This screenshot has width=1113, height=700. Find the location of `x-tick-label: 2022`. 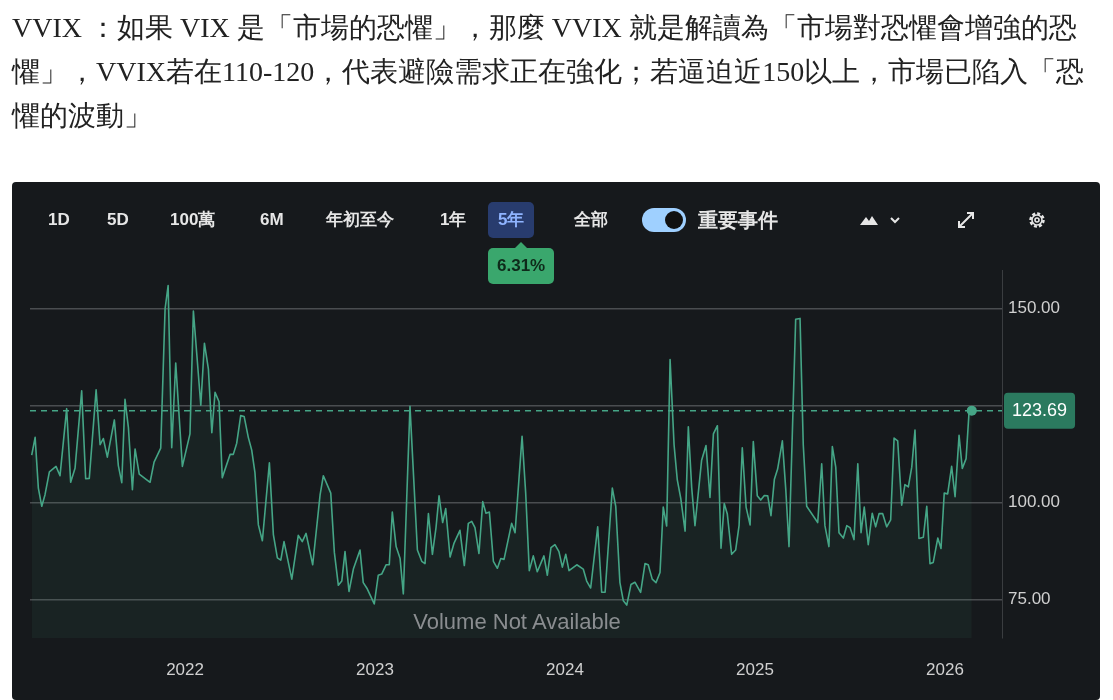

x-tick-label: 2022 is located at coordinates (185, 669).